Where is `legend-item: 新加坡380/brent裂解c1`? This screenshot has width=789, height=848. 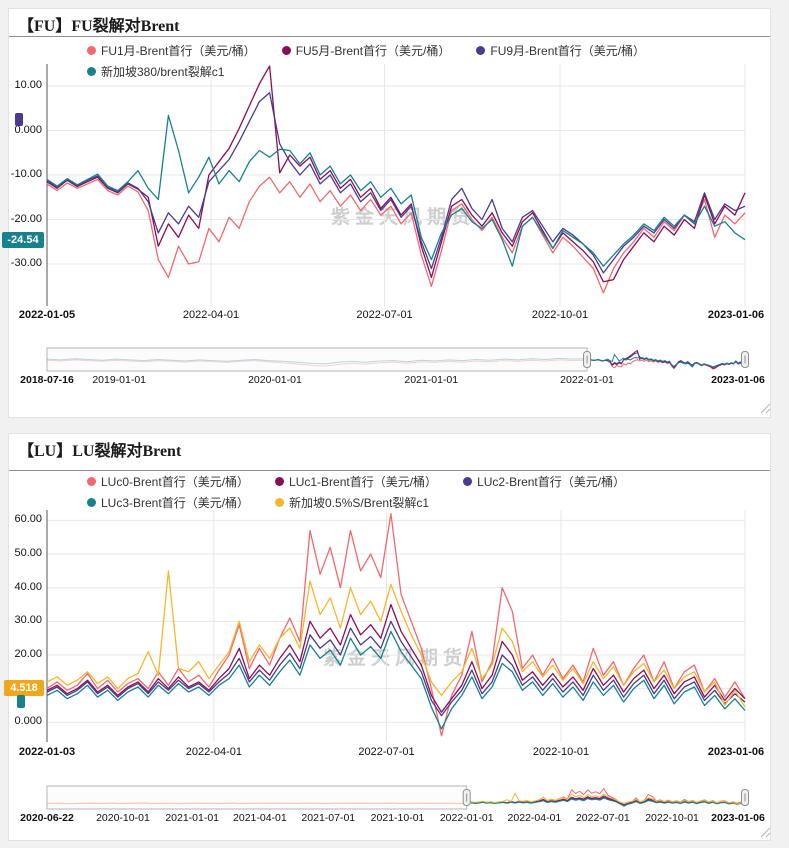
legend-item: 新加坡380/brent裂解c1 is located at coordinates (155, 71).